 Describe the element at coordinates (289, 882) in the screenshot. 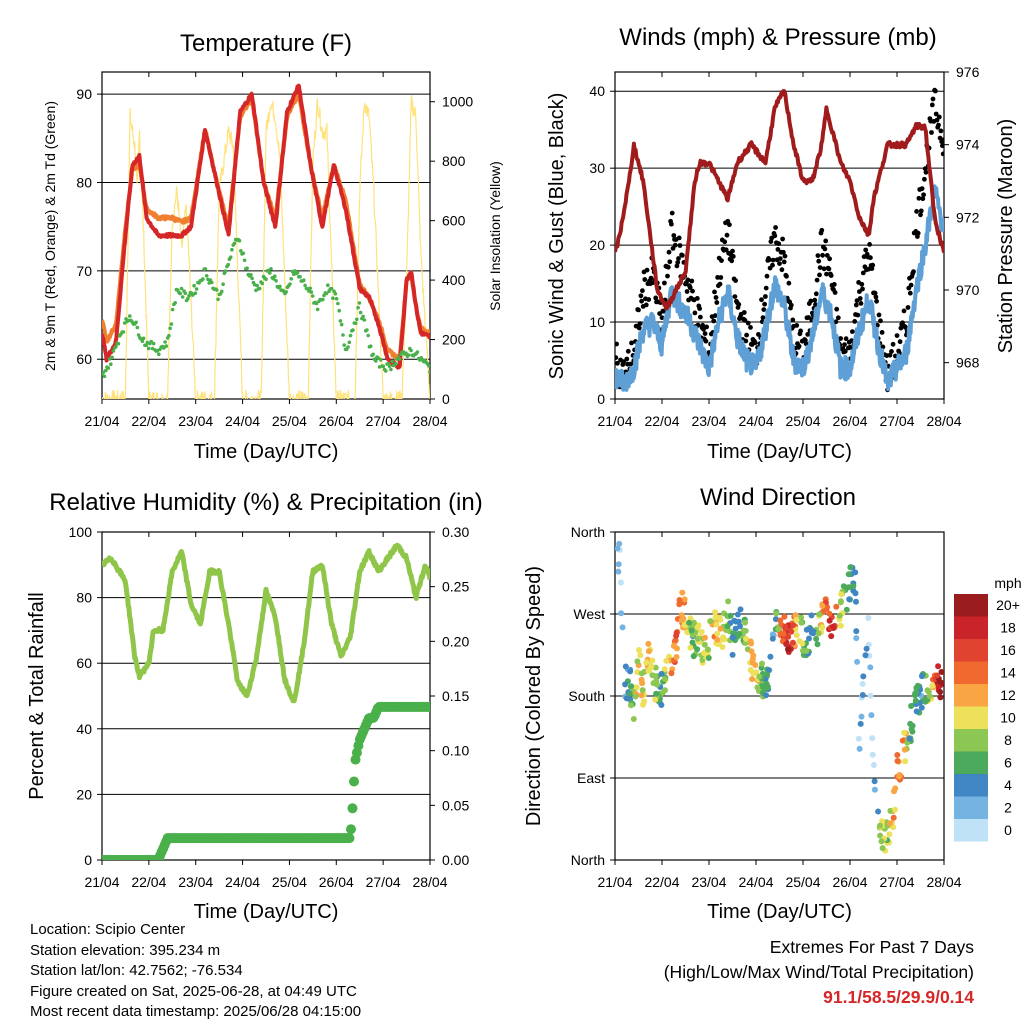

I see `humidity-xtick-label: 25/04` at that location.